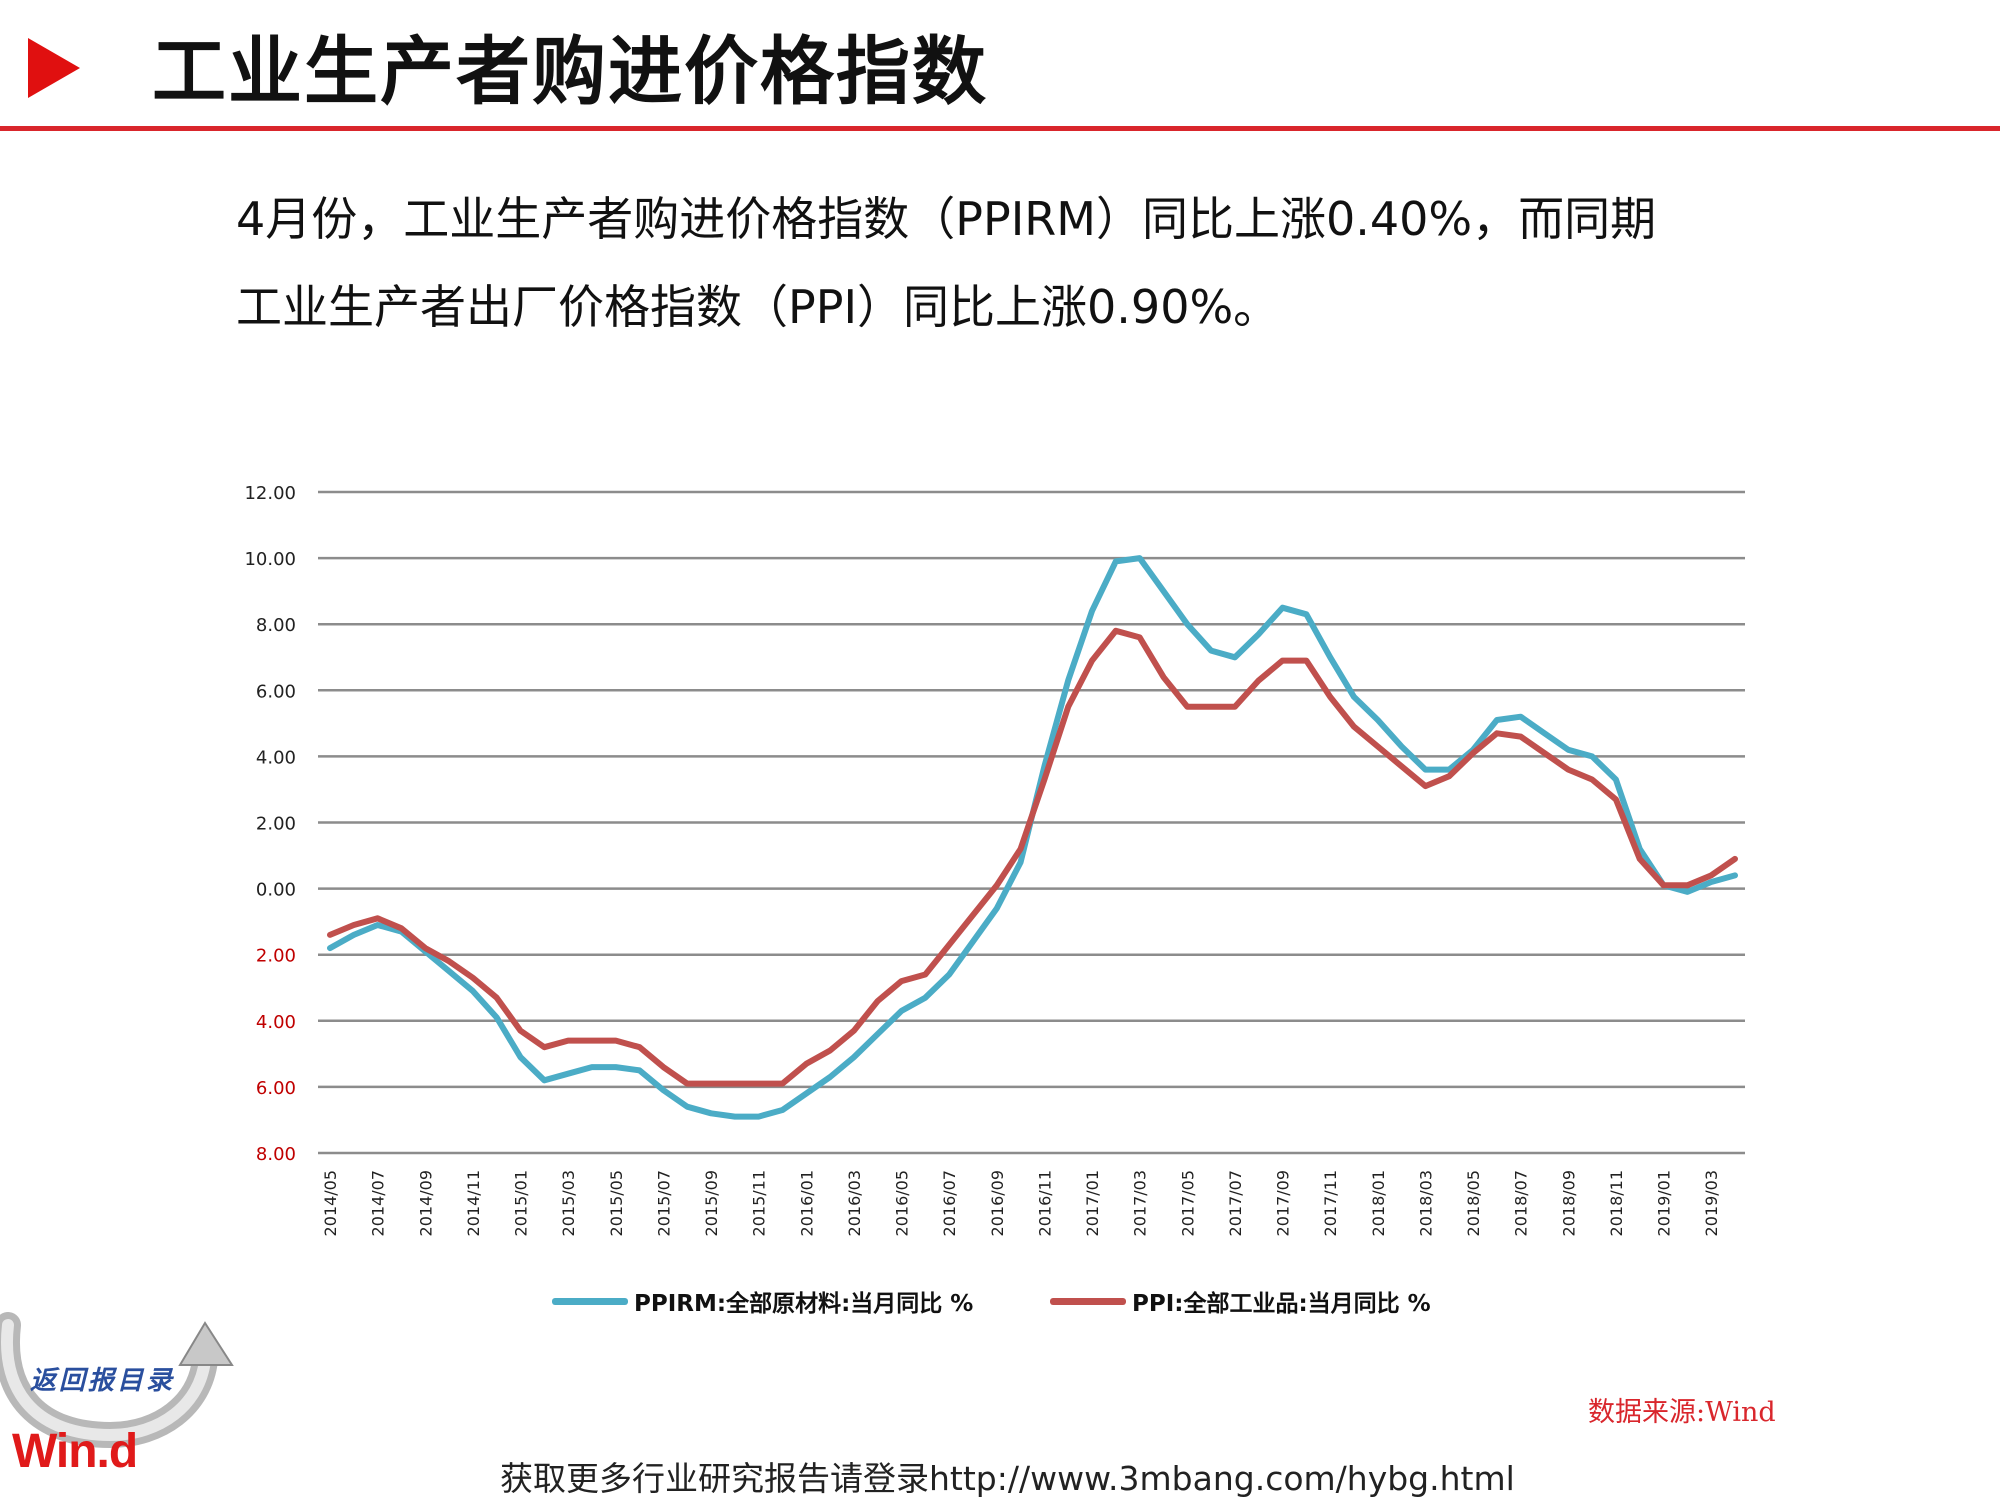 Image resolution: width=2000 pixels, height=1500 pixels. Describe the element at coordinates (1616, 1203) in the screenshot. I see `x-tick-label-27: 2018/11` at that location.